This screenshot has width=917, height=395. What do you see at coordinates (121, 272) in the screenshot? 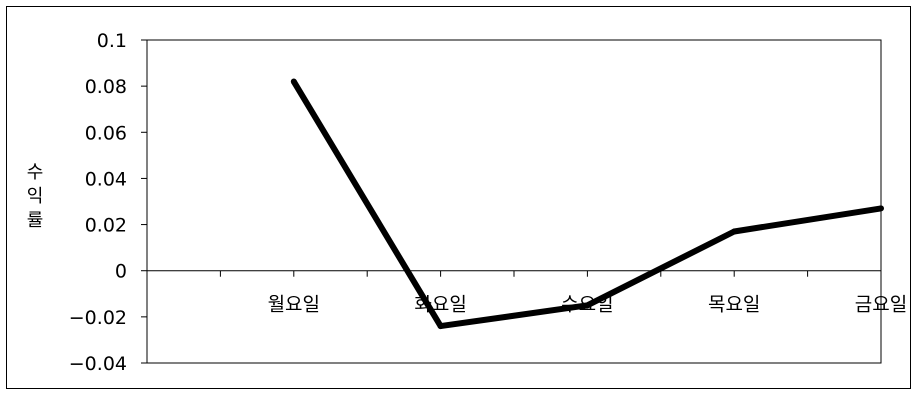
I see `y-tick-label: 0` at bounding box center [121, 272].